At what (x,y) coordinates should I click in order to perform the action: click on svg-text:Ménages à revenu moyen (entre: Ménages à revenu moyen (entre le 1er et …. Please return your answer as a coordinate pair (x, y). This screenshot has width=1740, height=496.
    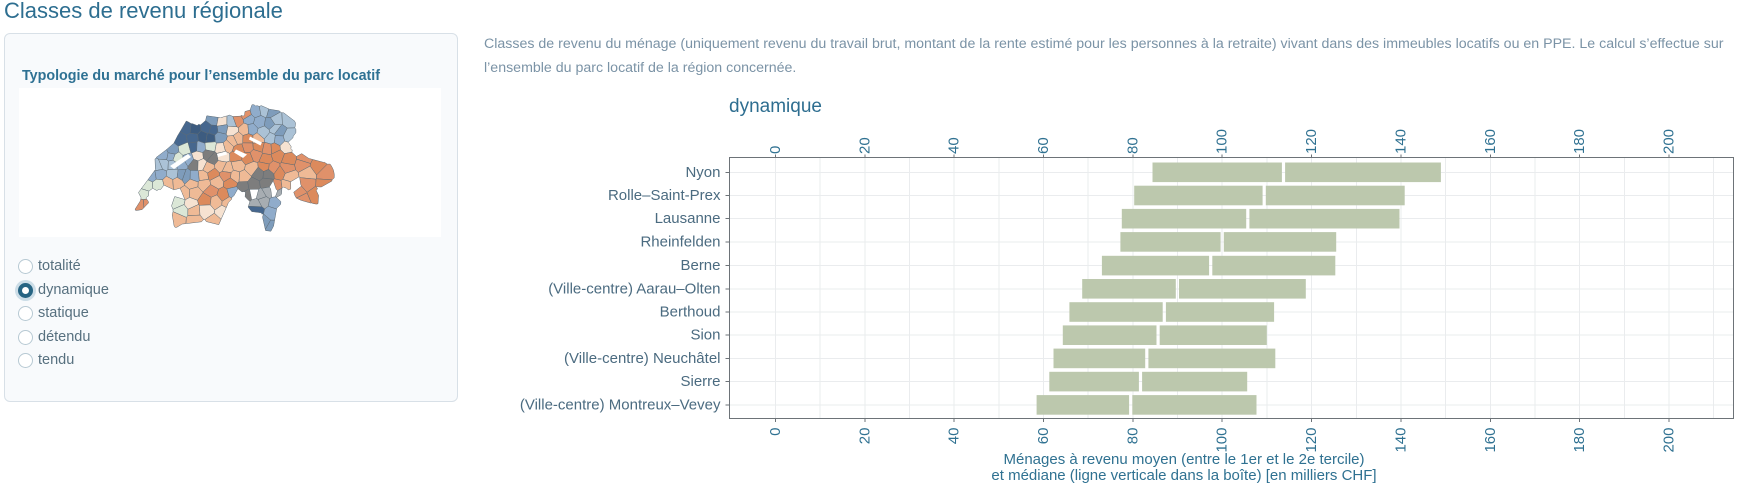
    Looking at the image, I should click on (1183, 459).